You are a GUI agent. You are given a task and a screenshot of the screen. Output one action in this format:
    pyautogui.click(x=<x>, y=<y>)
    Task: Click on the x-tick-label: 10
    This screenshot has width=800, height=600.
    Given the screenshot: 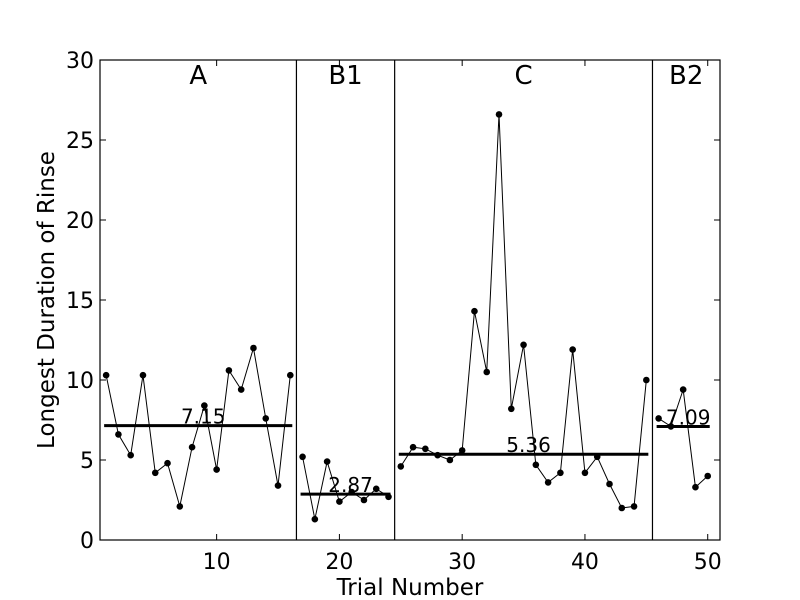 What is the action you would take?
    pyautogui.click(x=217, y=562)
    